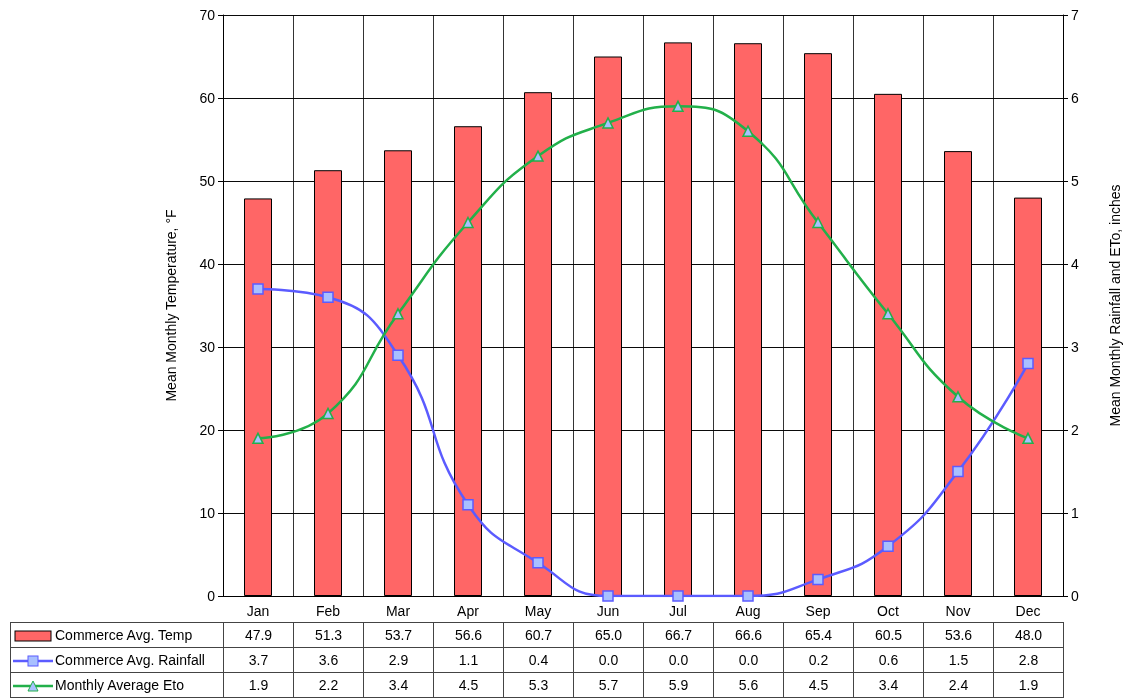 This screenshot has height=700, width=1141. Describe the element at coordinates (818, 660) in the screenshot. I see `data-label: 0.2` at that location.